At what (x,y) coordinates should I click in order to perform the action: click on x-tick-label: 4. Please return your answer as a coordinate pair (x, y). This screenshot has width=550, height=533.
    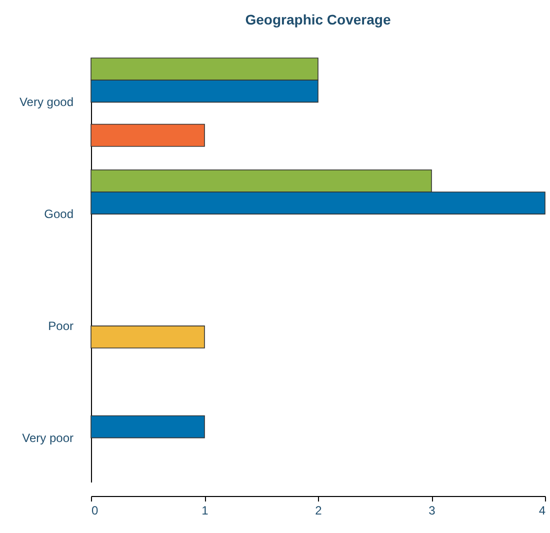
    Looking at the image, I should click on (542, 511).